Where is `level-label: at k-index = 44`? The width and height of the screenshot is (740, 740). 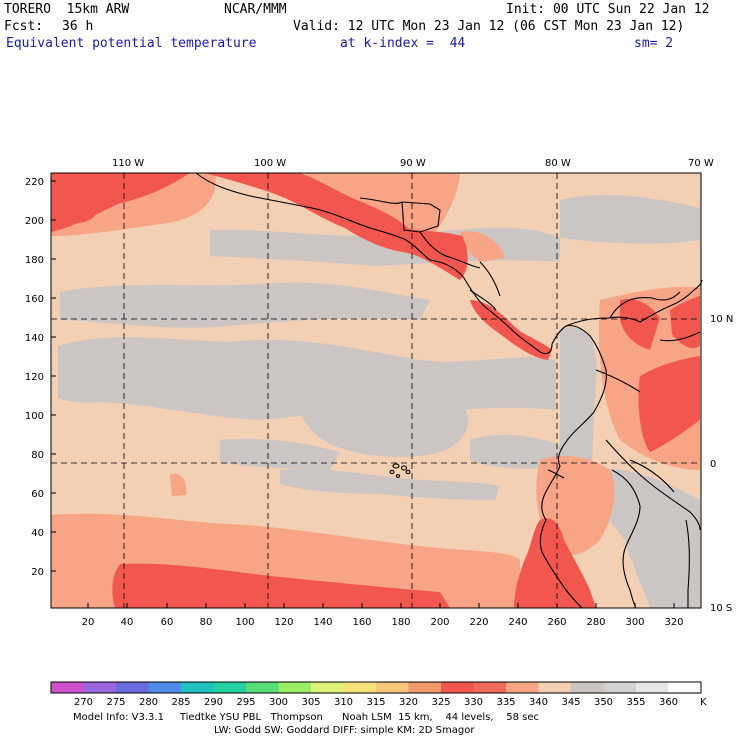 level-label: at k-index = 44 is located at coordinates (403, 43).